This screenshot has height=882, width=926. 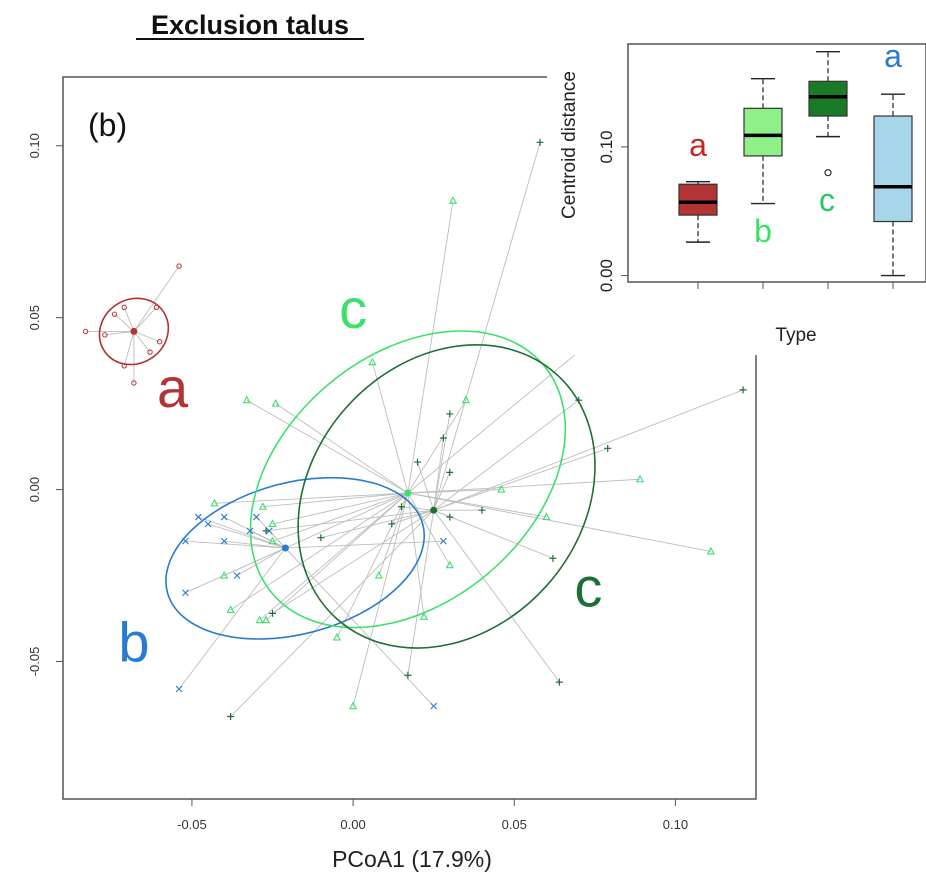 I want to click on x-tick-label: -0.05, so click(x=192, y=824).